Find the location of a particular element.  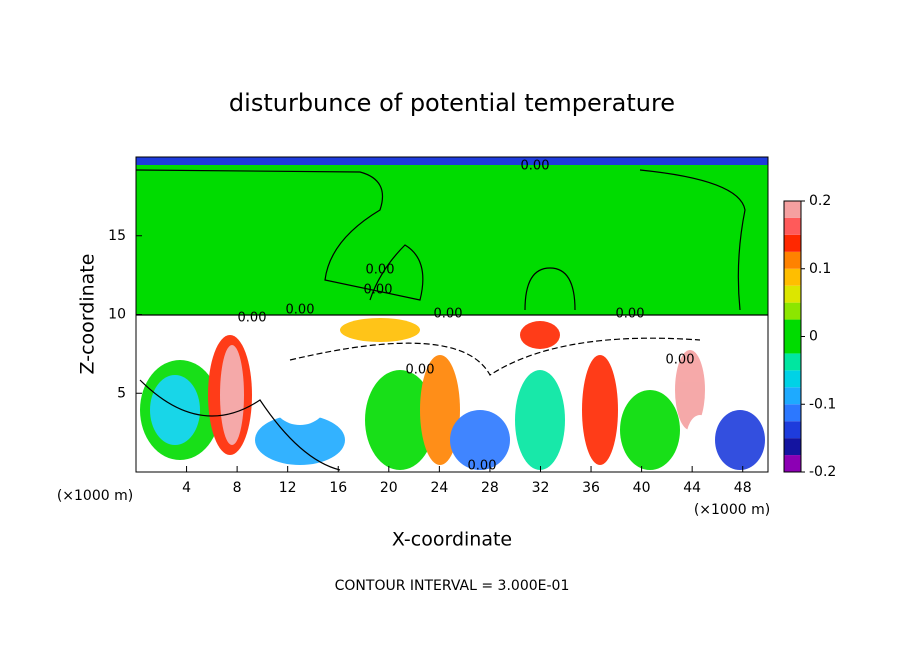

x-tick-label: 36 is located at coordinates (591, 488).